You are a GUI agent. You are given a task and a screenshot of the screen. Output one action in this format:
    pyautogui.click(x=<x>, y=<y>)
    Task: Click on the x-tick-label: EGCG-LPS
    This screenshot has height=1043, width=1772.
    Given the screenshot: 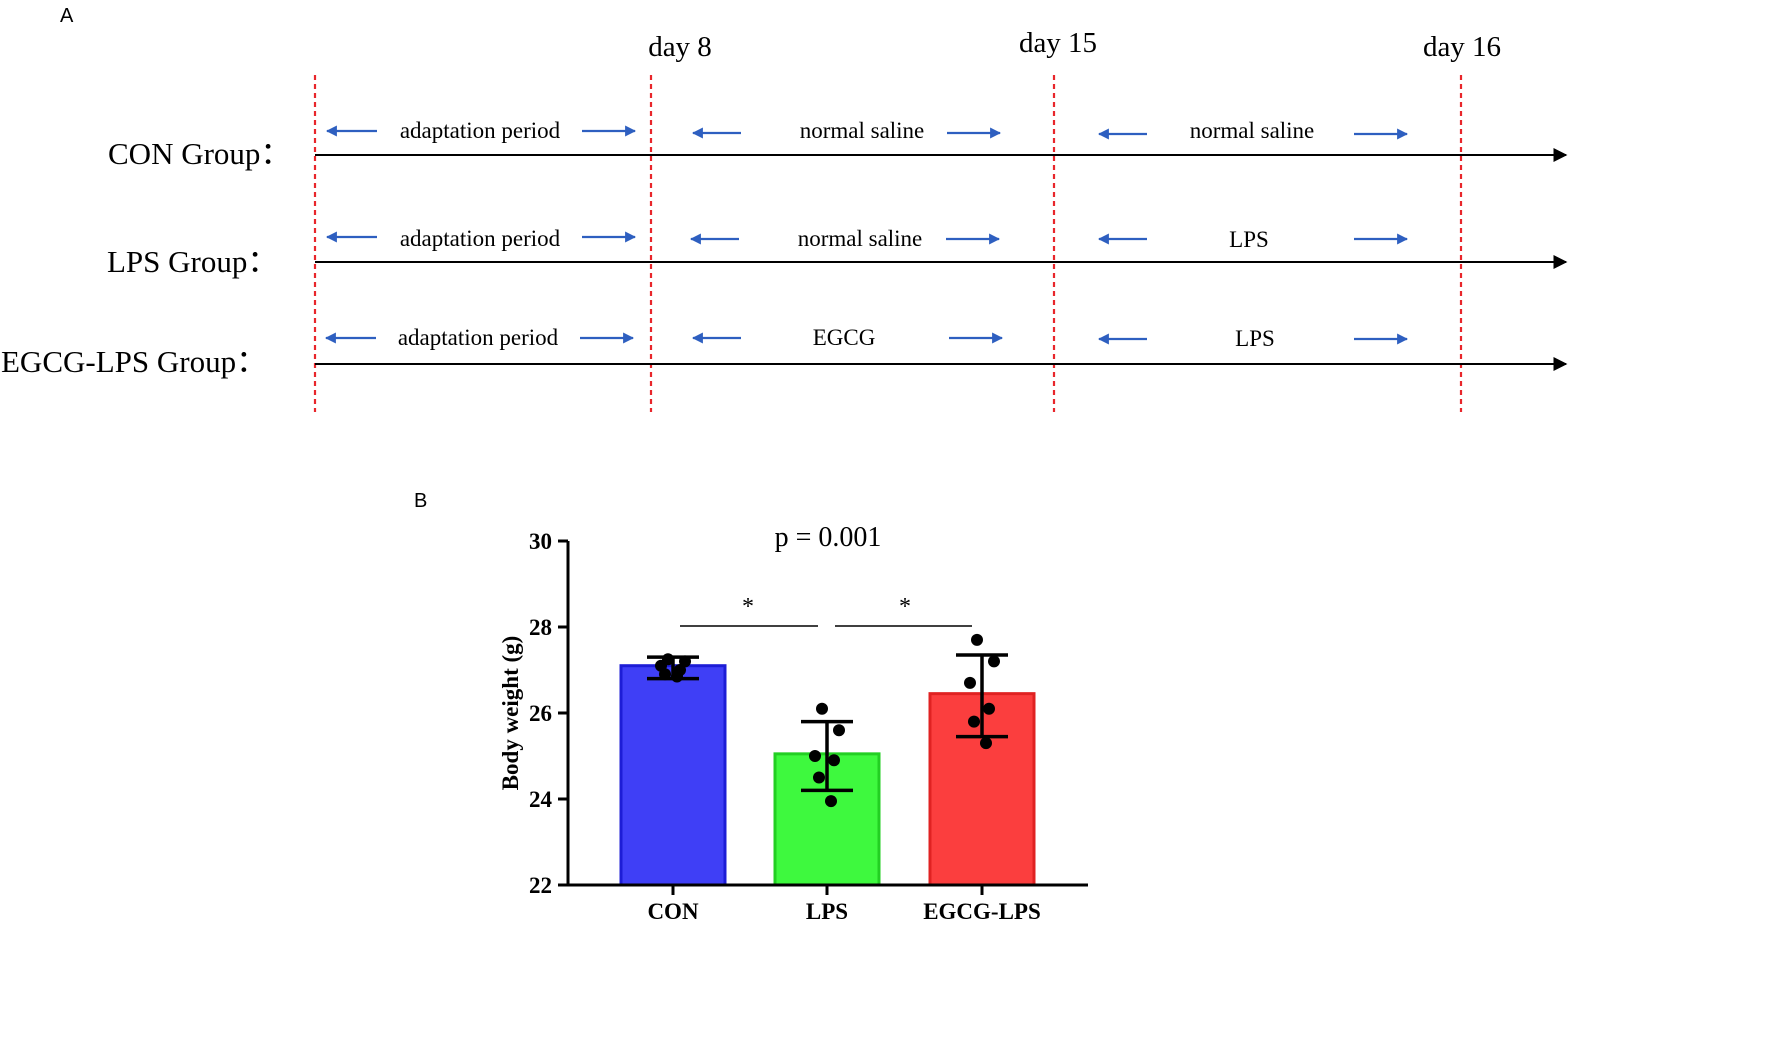 What is the action you would take?
    pyautogui.click(x=982, y=911)
    